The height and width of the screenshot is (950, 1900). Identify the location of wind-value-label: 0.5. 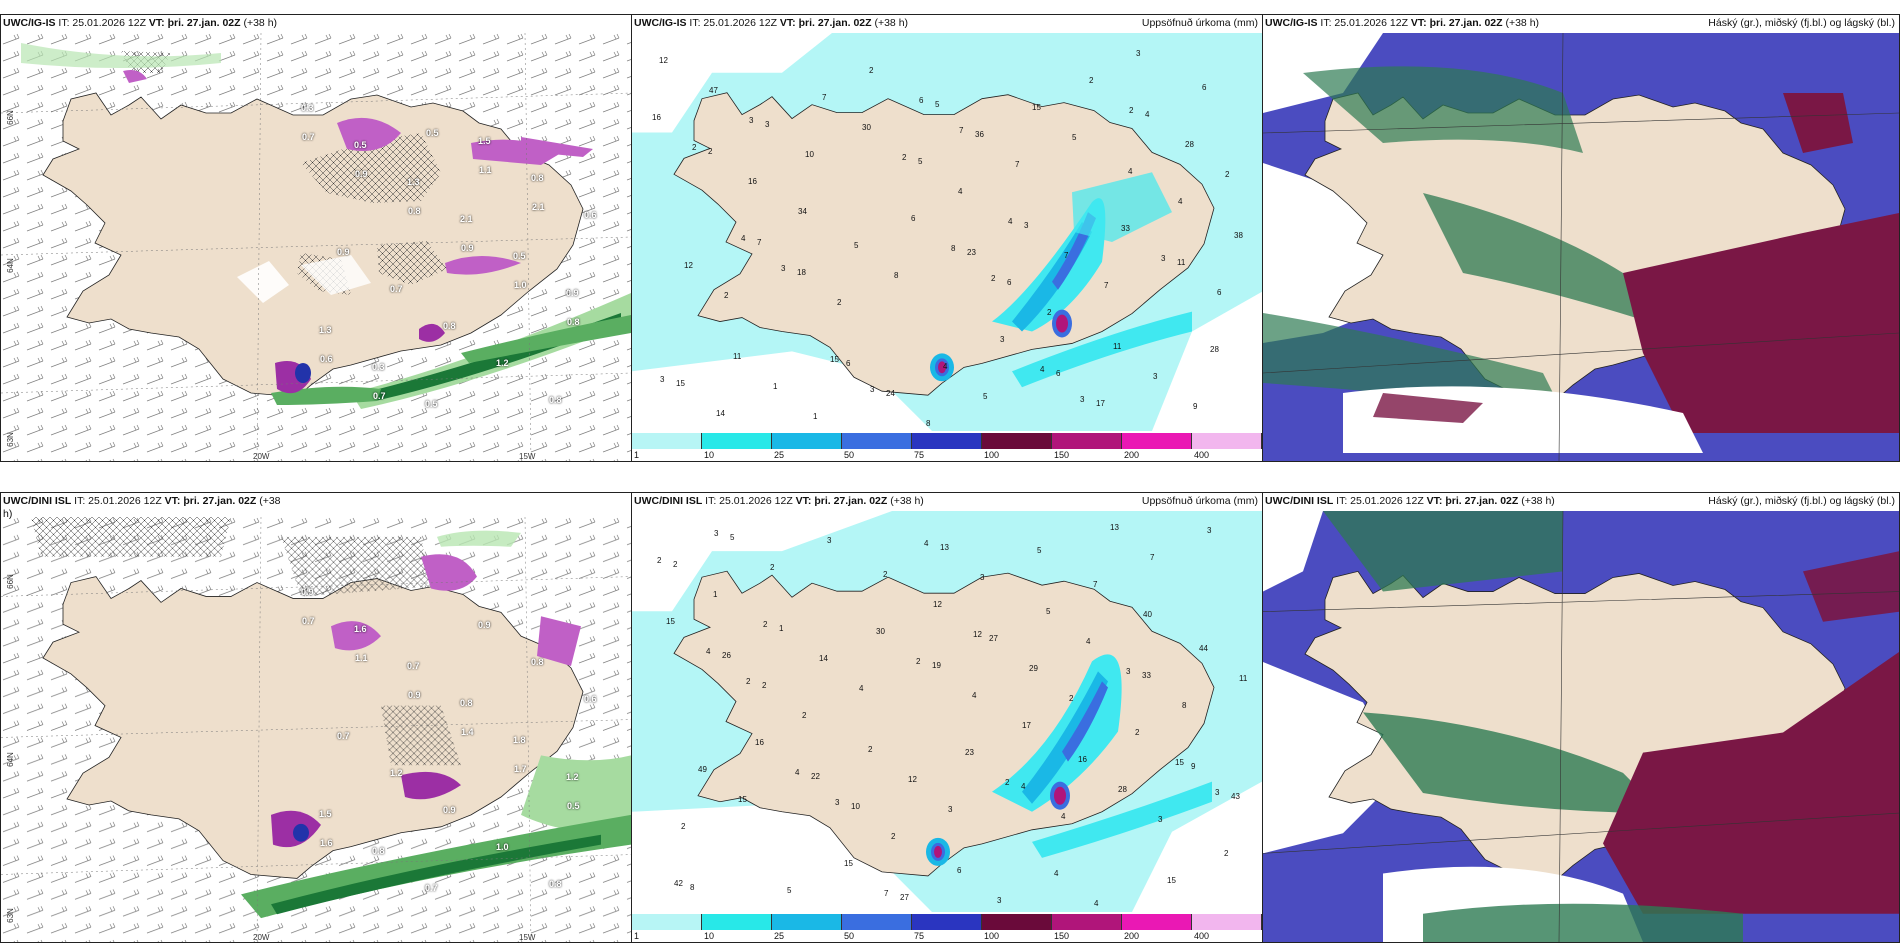
(573, 806).